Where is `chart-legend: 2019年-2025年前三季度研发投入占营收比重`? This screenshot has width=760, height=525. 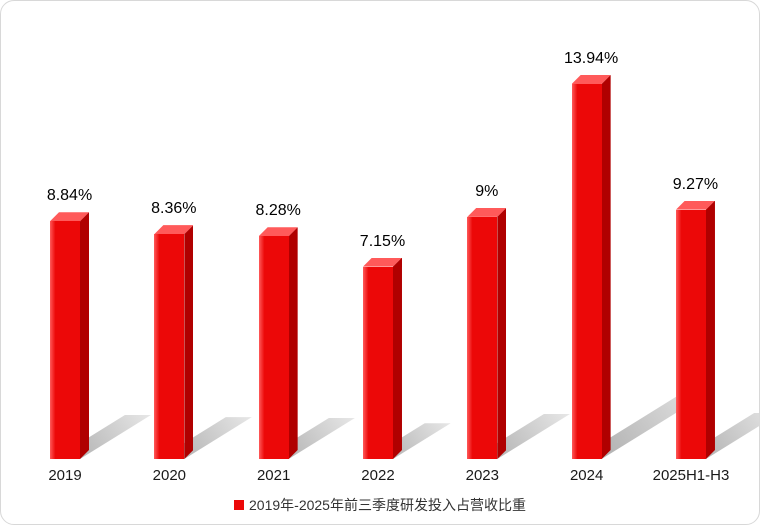
chart-legend: 2019年-2025年前三季度研发投入占营收比重 is located at coordinates (380, 505).